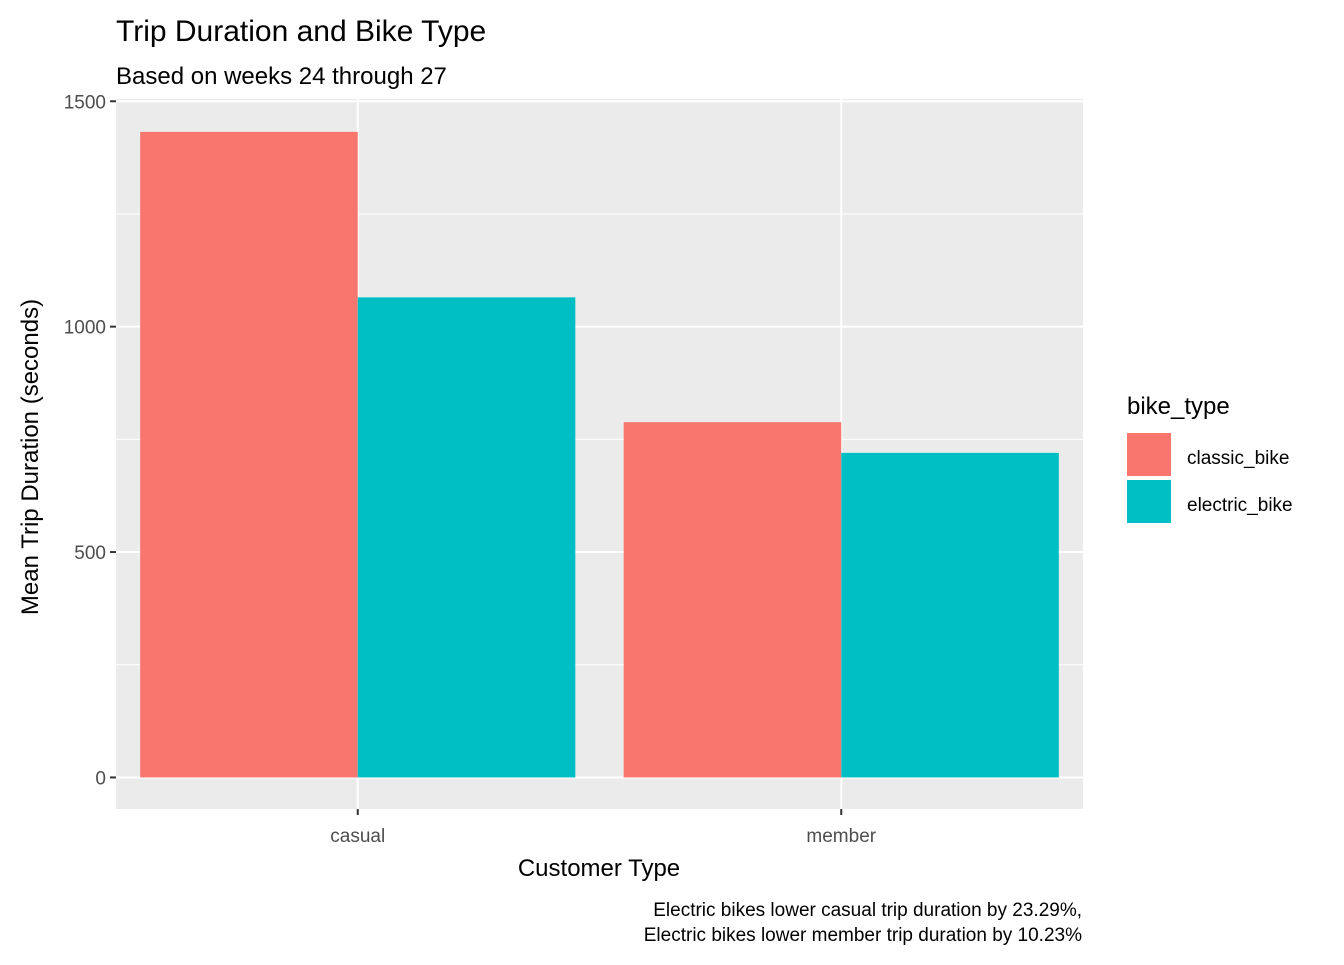 The height and width of the screenshot is (965, 1344). Describe the element at coordinates (1178, 406) in the screenshot. I see `legend-title: bike_type` at that location.